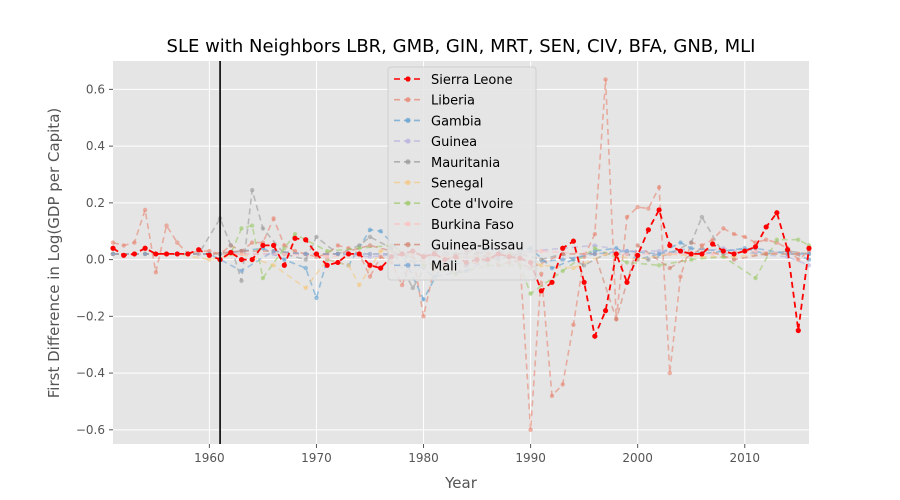 This screenshot has height=500, width=900. What do you see at coordinates (434, 101) in the screenshot?
I see `legend-item: Liberia` at bounding box center [434, 101].